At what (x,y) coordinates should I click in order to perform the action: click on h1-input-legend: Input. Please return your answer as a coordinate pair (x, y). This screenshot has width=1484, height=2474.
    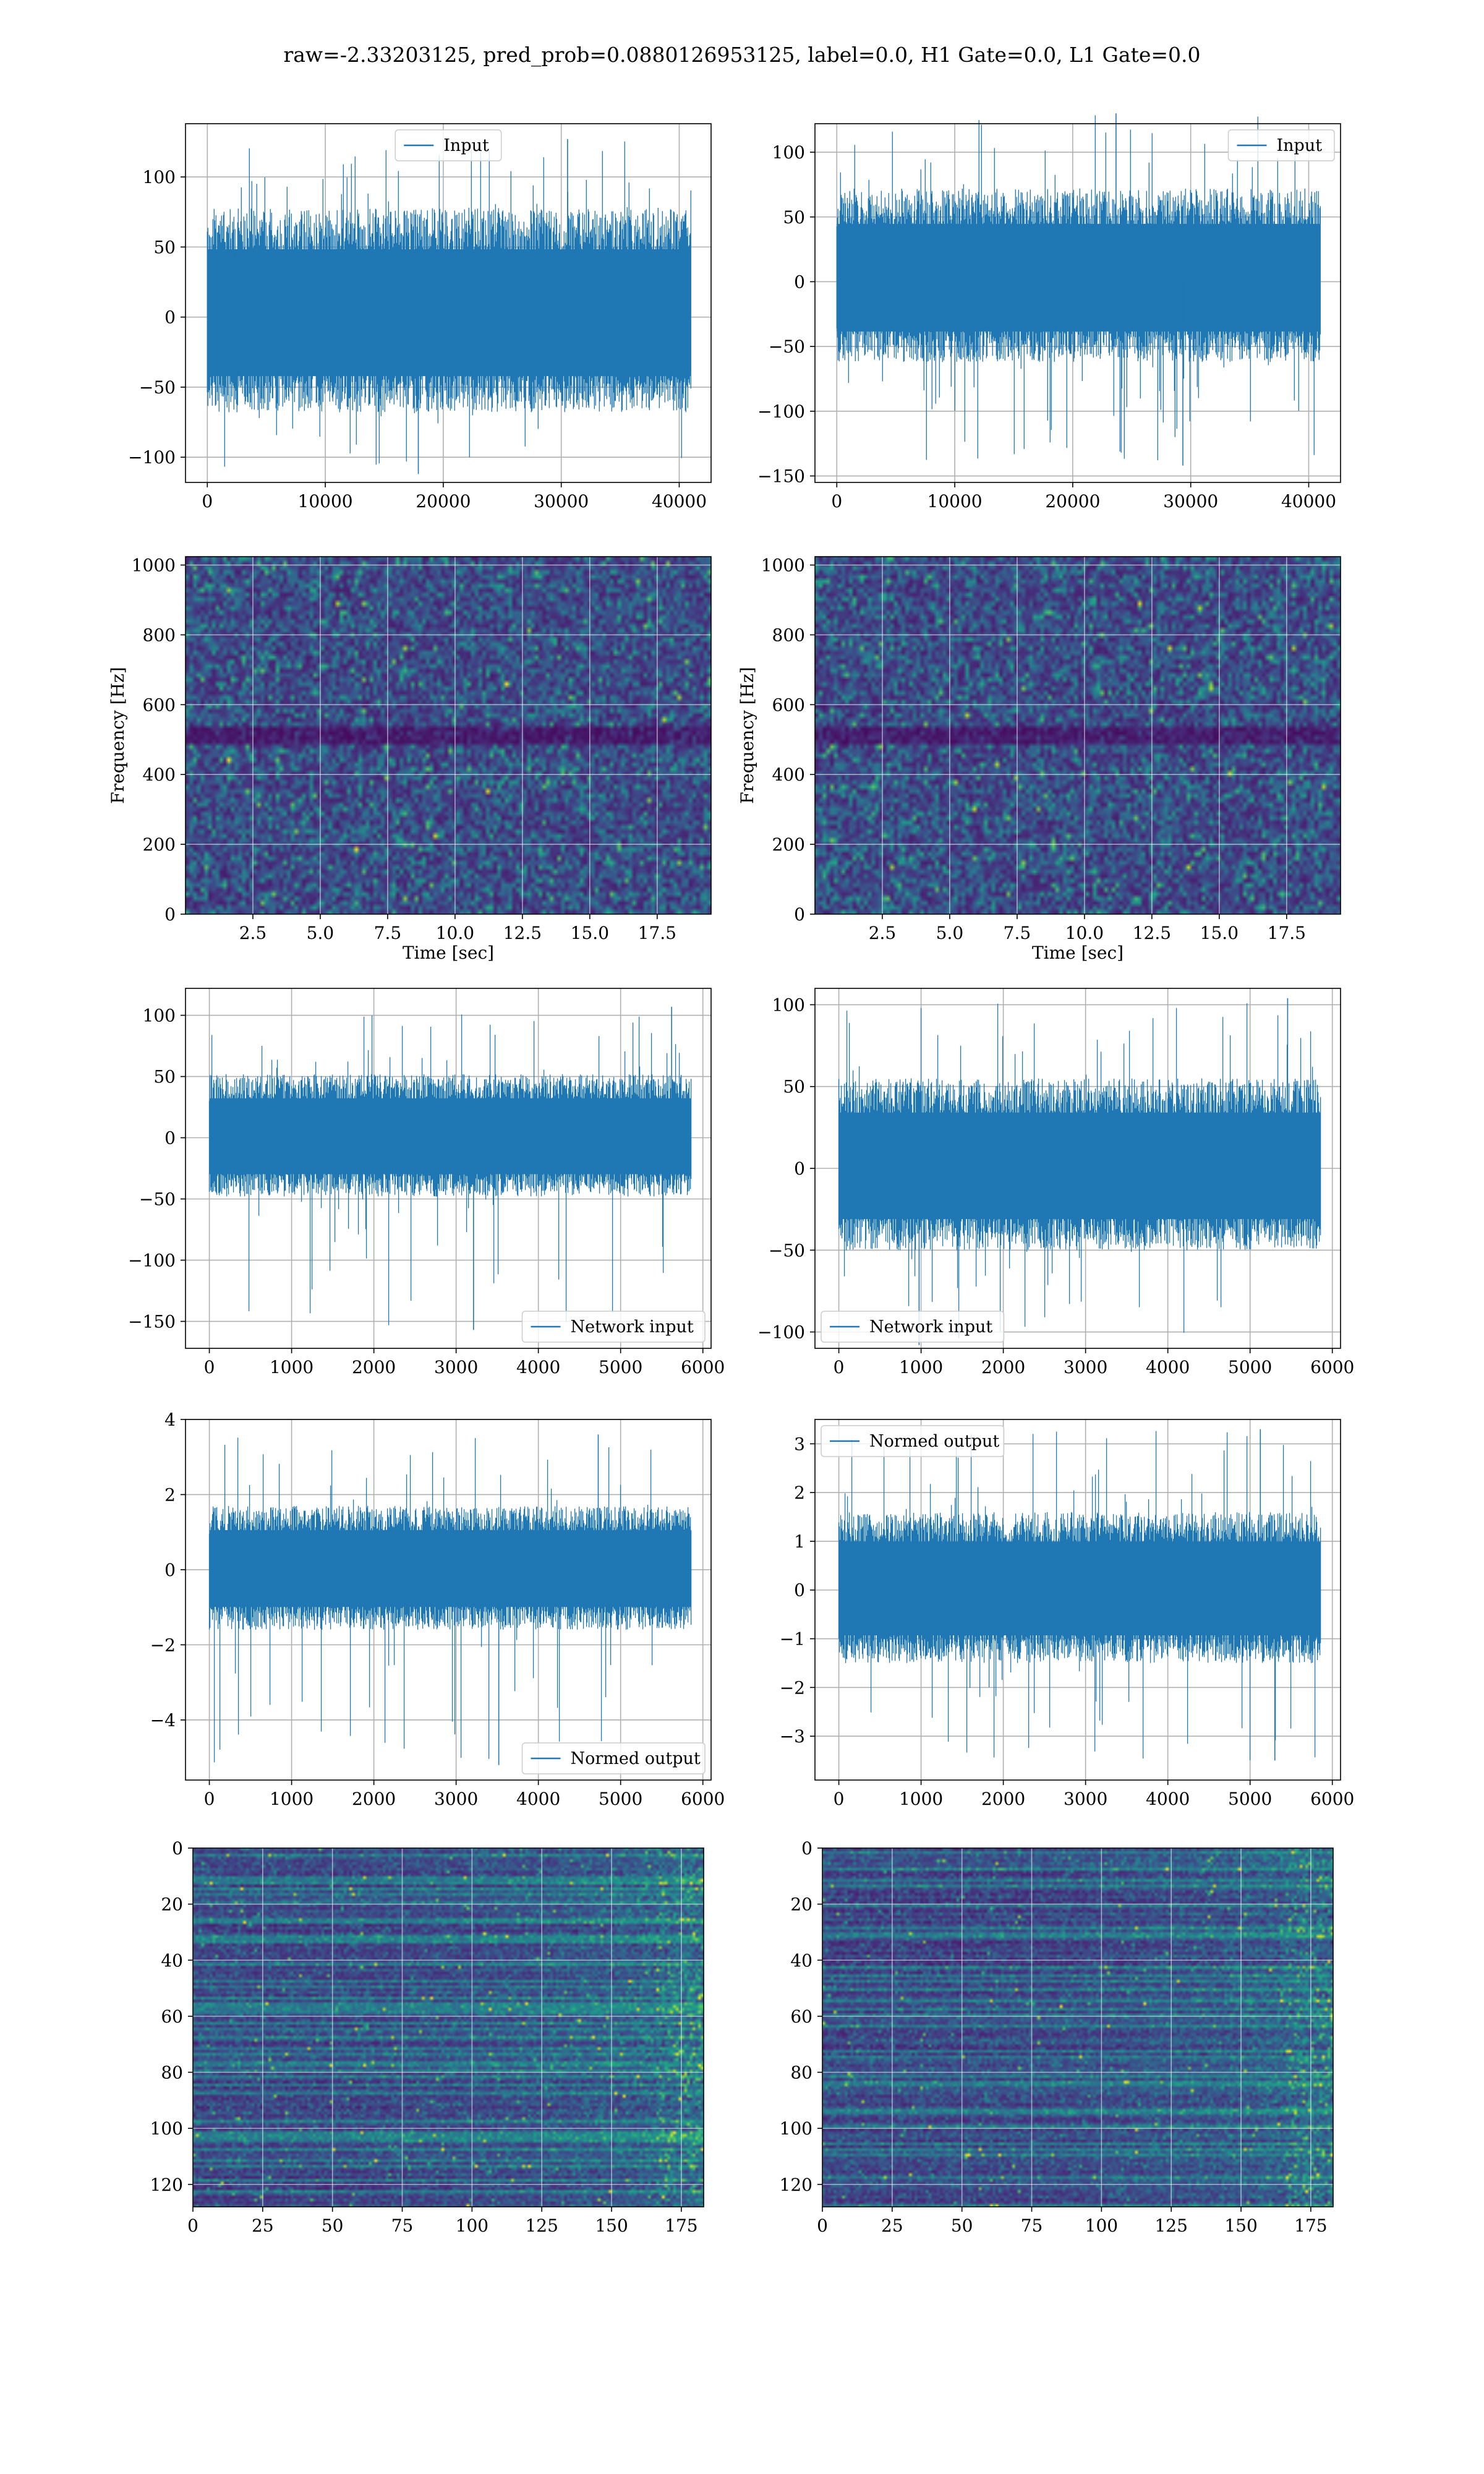
    Looking at the image, I should click on (448, 145).